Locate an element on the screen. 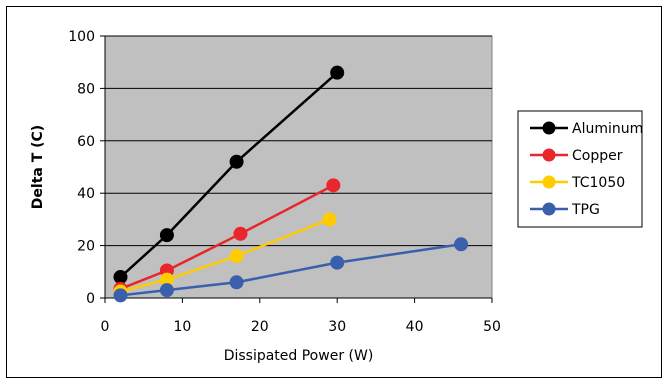 This screenshot has width=670, height=388. series-line-tc1050 is located at coordinates (225, 255).